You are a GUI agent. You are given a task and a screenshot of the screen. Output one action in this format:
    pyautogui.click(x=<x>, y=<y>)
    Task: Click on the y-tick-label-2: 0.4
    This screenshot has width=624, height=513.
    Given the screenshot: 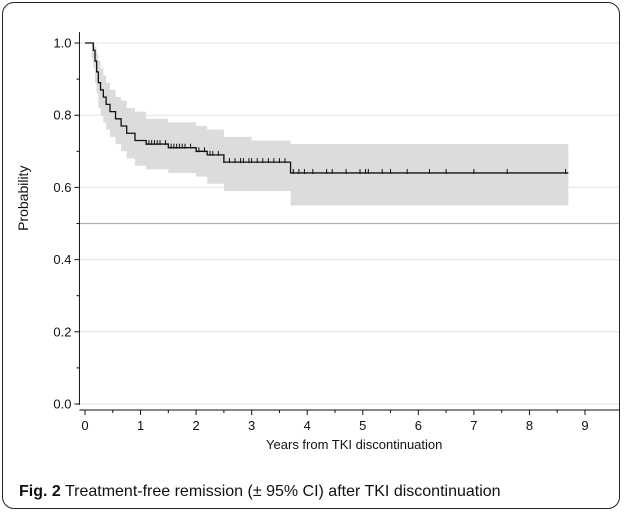 What is the action you would take?
    pyautogui.click(x=62, y=259)
    